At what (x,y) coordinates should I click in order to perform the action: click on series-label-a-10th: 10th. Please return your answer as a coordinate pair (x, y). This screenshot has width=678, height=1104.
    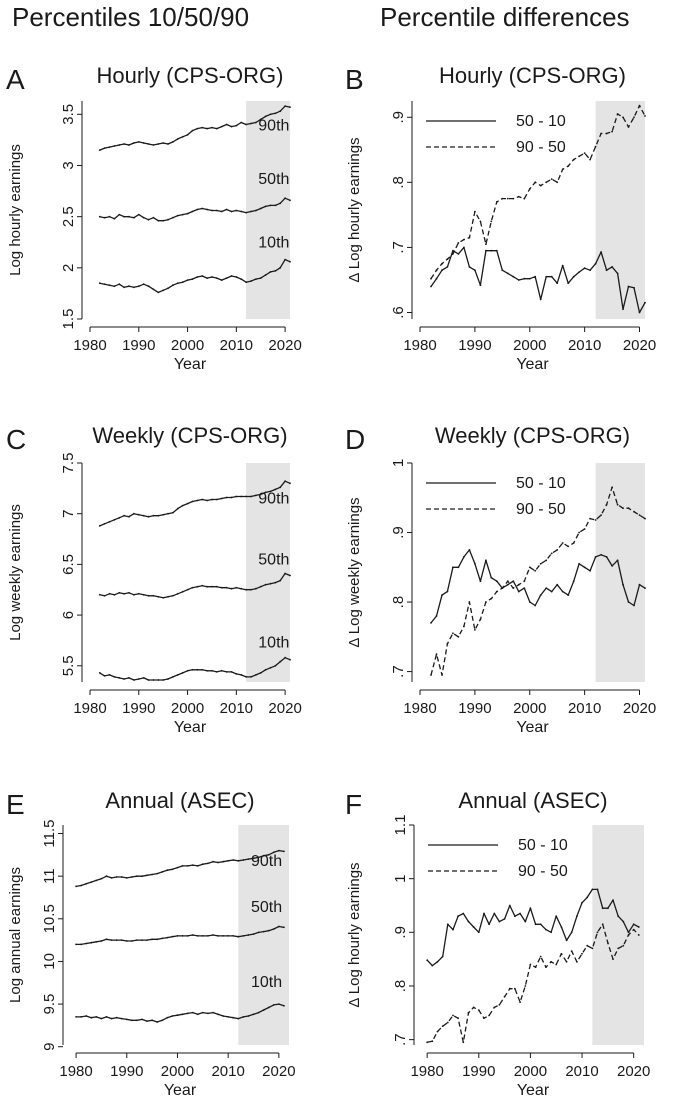
    Looking at the image, I should click on (273, 242).